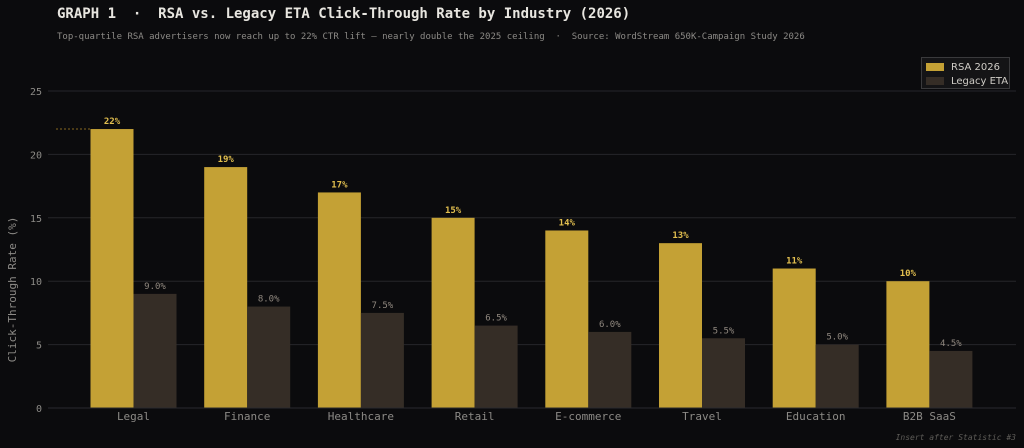 Image resolution: width=1024 pixels, height=448 pixels. Describe the element at coordinates (837, 338) in the screenshot. I see `data-label-eta: 5.0%` at that location.